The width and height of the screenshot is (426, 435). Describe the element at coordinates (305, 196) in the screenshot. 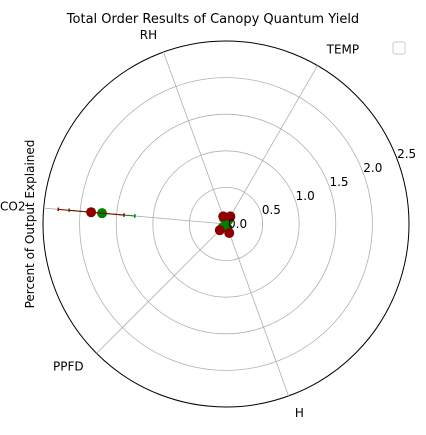

I see `r-tick-label: 1.0` at that location.